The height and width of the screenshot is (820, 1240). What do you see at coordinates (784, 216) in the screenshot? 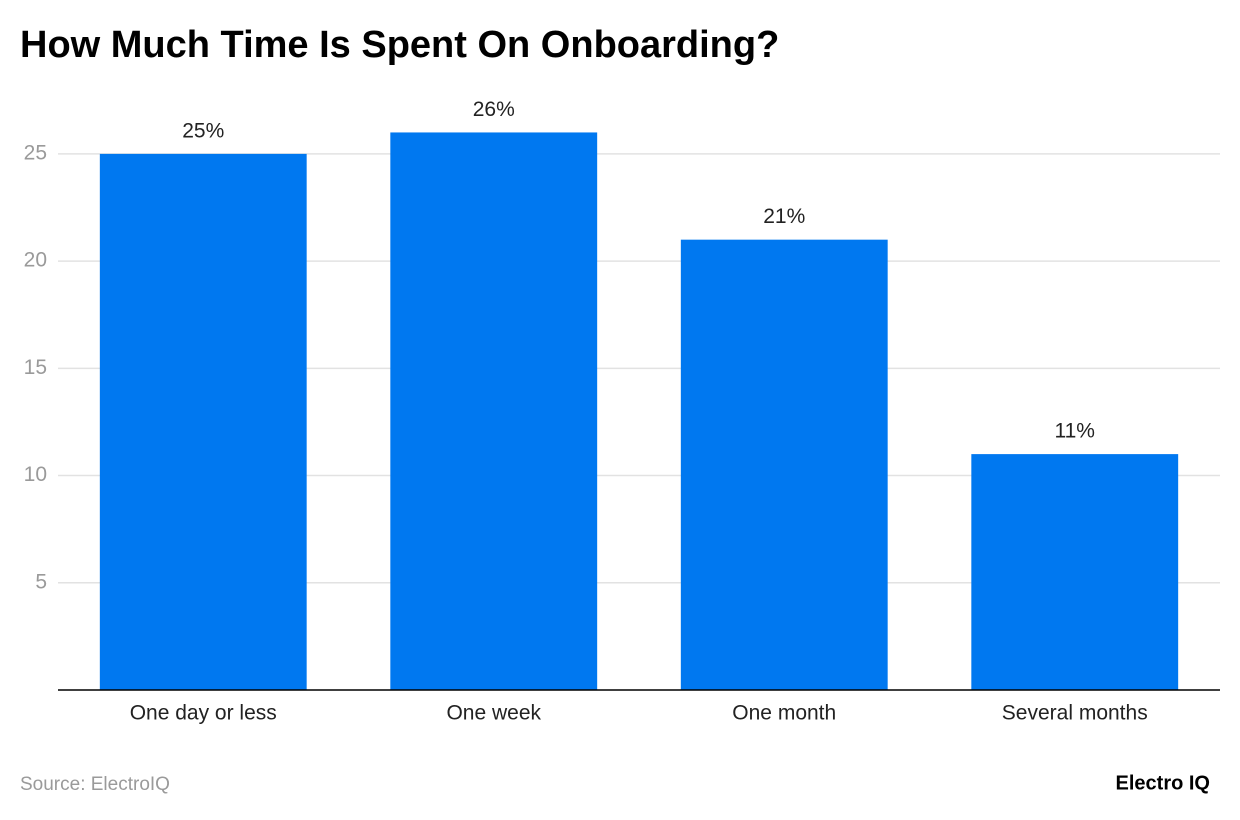
I see `value-label: 21%` at bounding box center [784, 216].